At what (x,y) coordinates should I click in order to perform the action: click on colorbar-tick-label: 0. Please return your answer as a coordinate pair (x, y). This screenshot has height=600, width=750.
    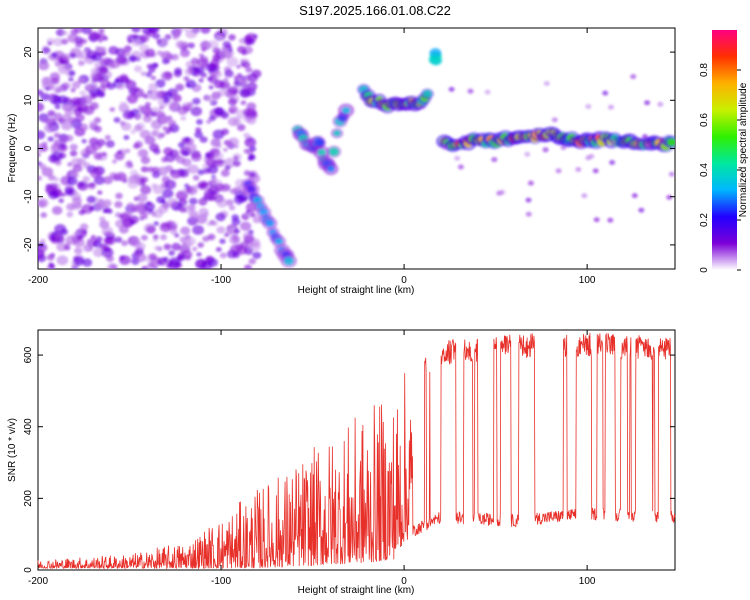
    Looking at the image, I should click on (704, 270).